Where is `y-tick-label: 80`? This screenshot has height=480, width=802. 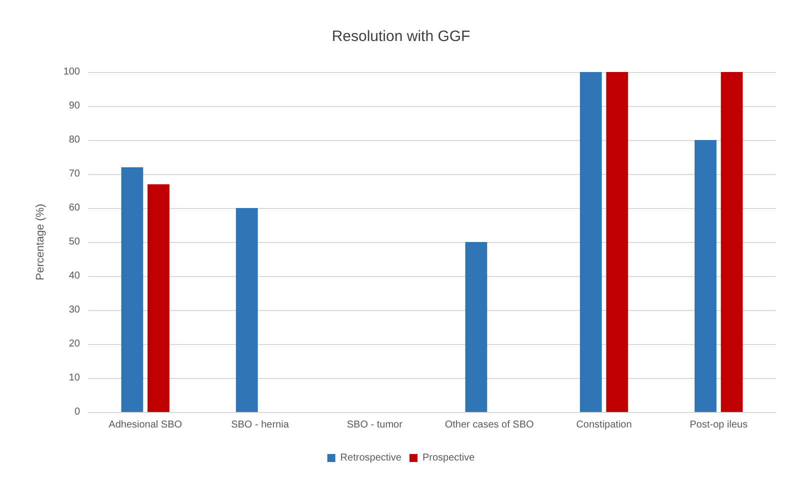
y-tick-label: 80 is located at coordinates (74, 140).